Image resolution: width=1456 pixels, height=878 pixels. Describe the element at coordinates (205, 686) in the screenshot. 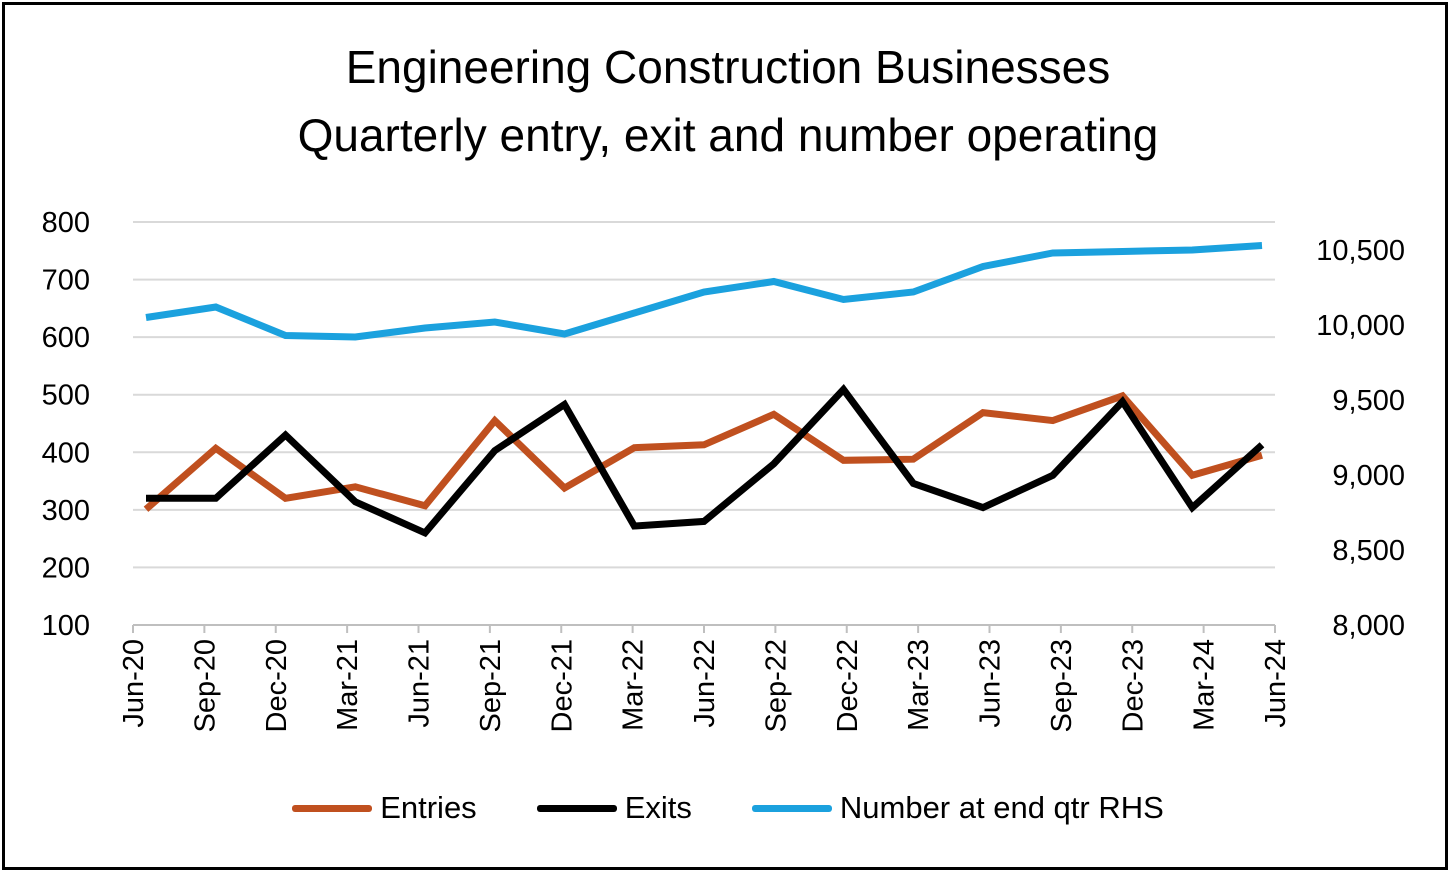

I see `x-tick-label: Sep-20` at that location.